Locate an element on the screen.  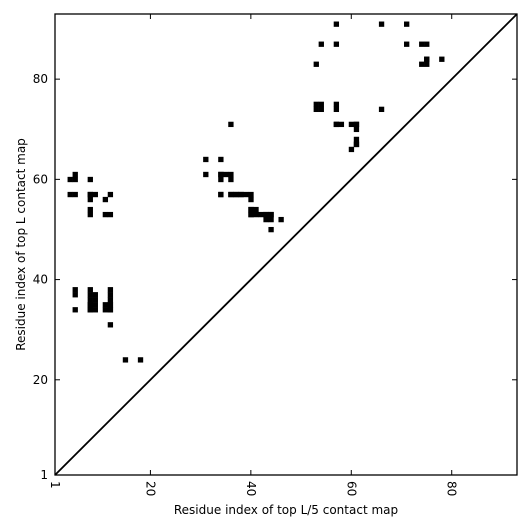
y-tick-label: 1 is located at coordinates (44, 475).